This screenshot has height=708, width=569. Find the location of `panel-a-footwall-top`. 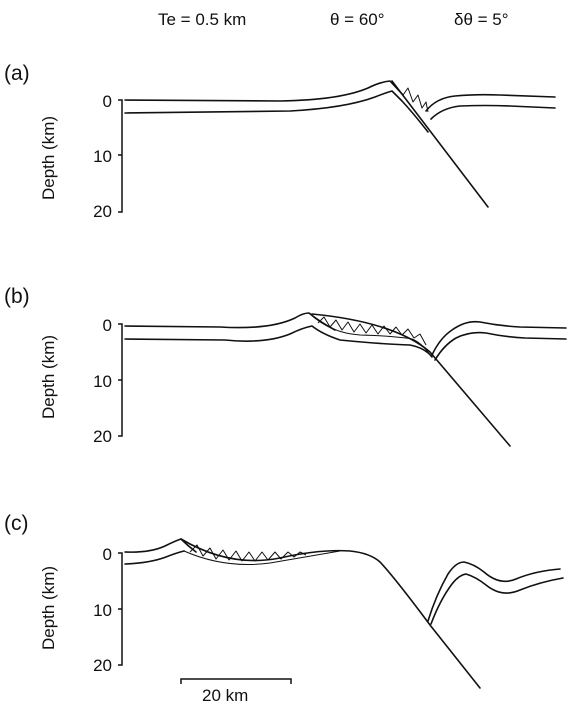

panel-a-footwall-top is located at coordinates (490, 102).